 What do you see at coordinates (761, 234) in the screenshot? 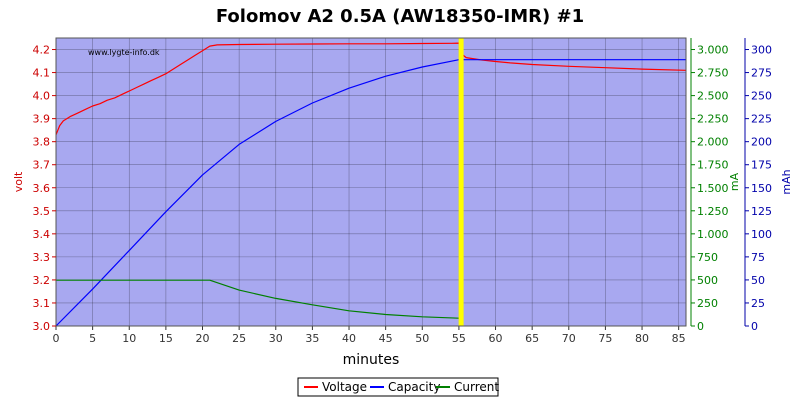
I see `y-tick-label-mah: 100` at bounding box center [761, 234].